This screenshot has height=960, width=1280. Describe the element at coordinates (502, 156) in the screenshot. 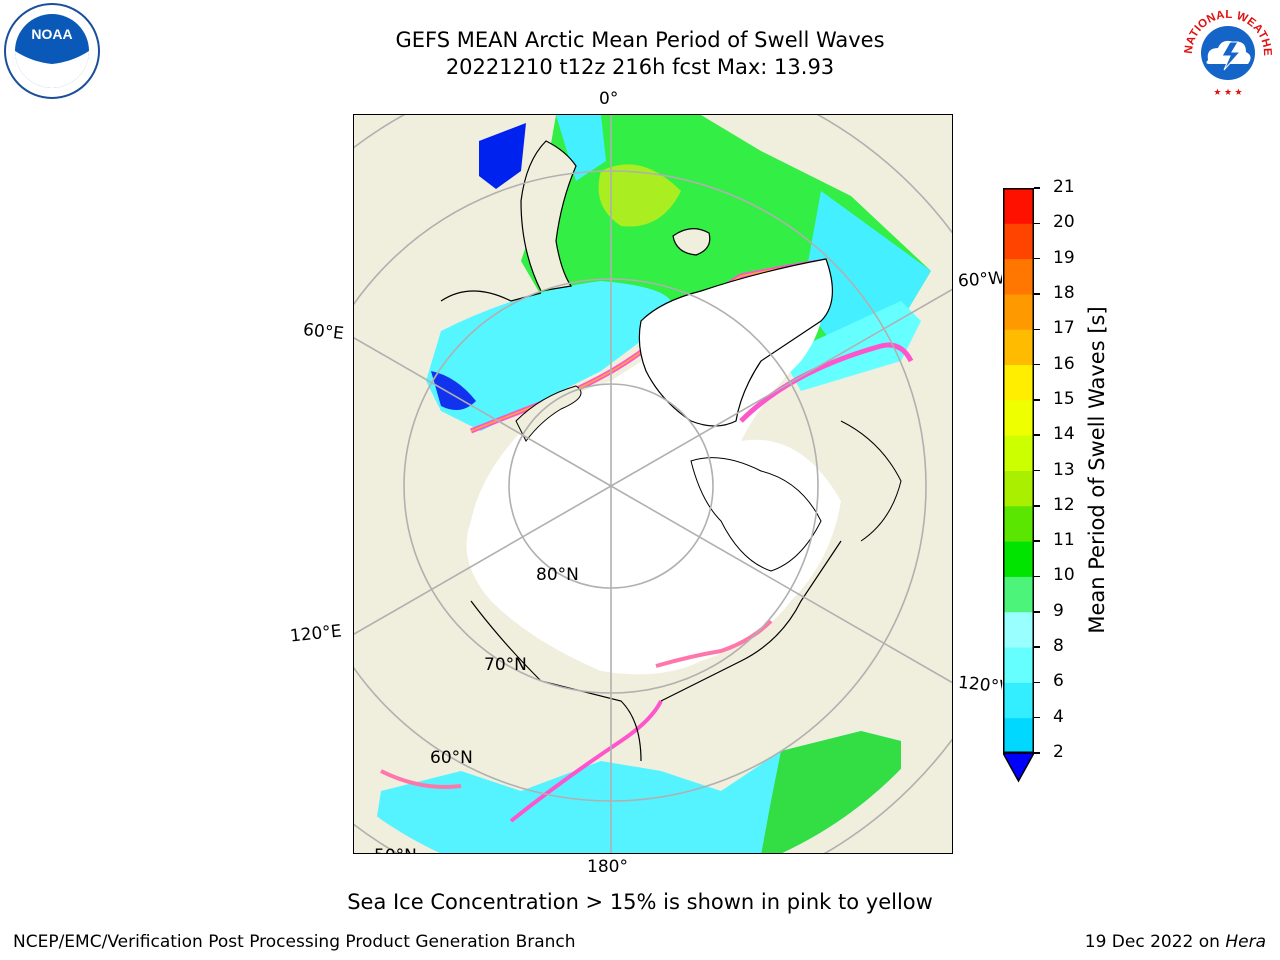

I see `baltic-swell` at that location.